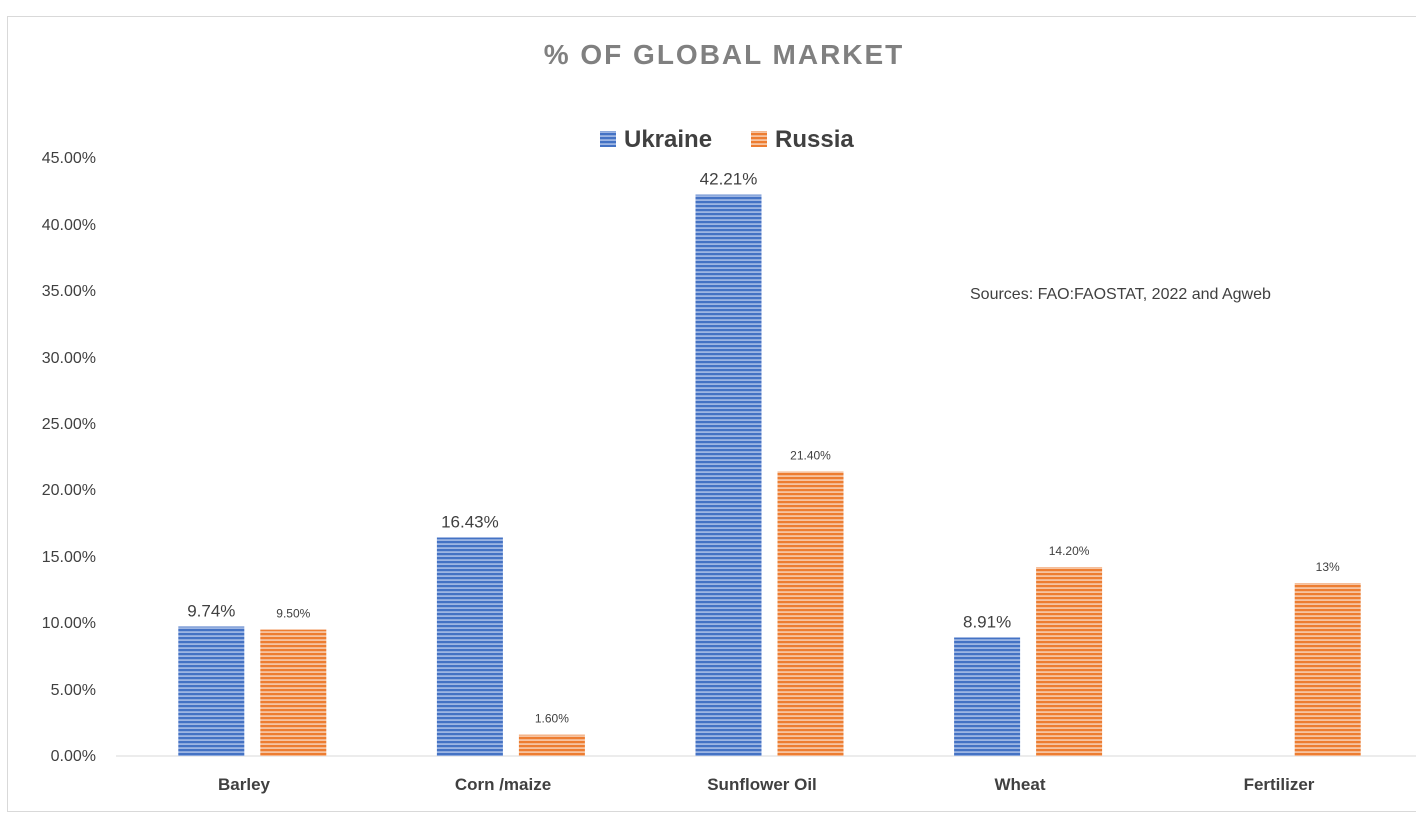  Describe the element at coordinates (608, 139) in the screenshot. I see `legend-swatch-ukraine` at that location.